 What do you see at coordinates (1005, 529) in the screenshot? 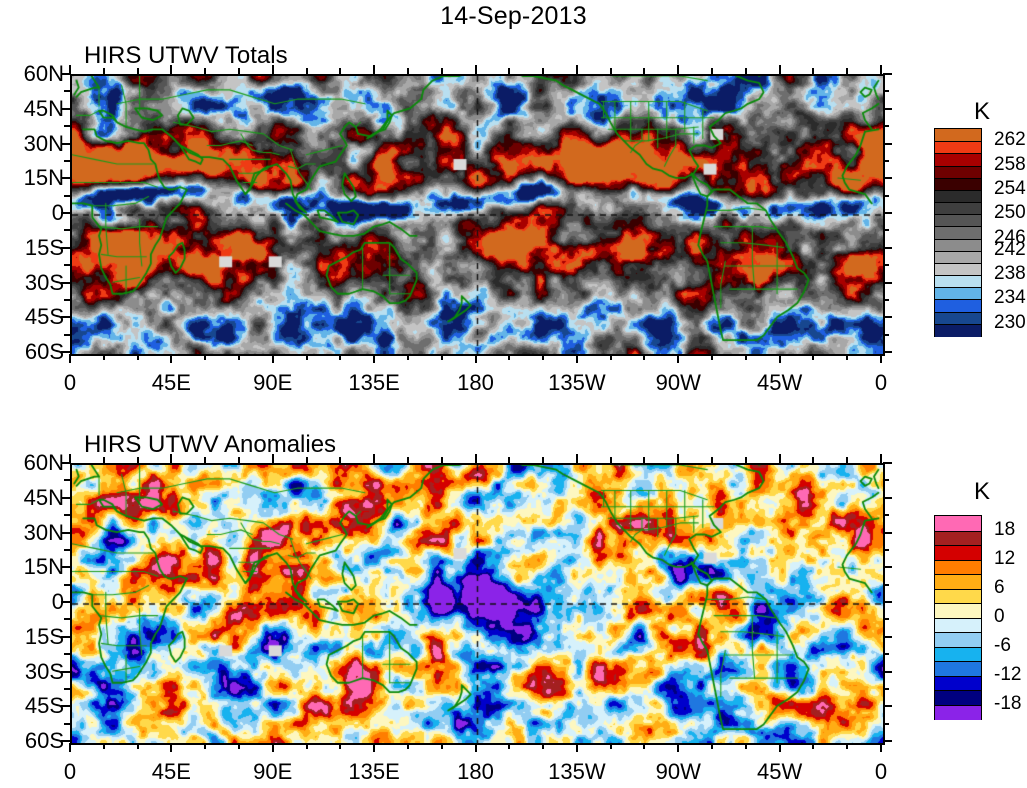
I see `colorbar-tick-label: 18` at bounding box center [1005, 529].